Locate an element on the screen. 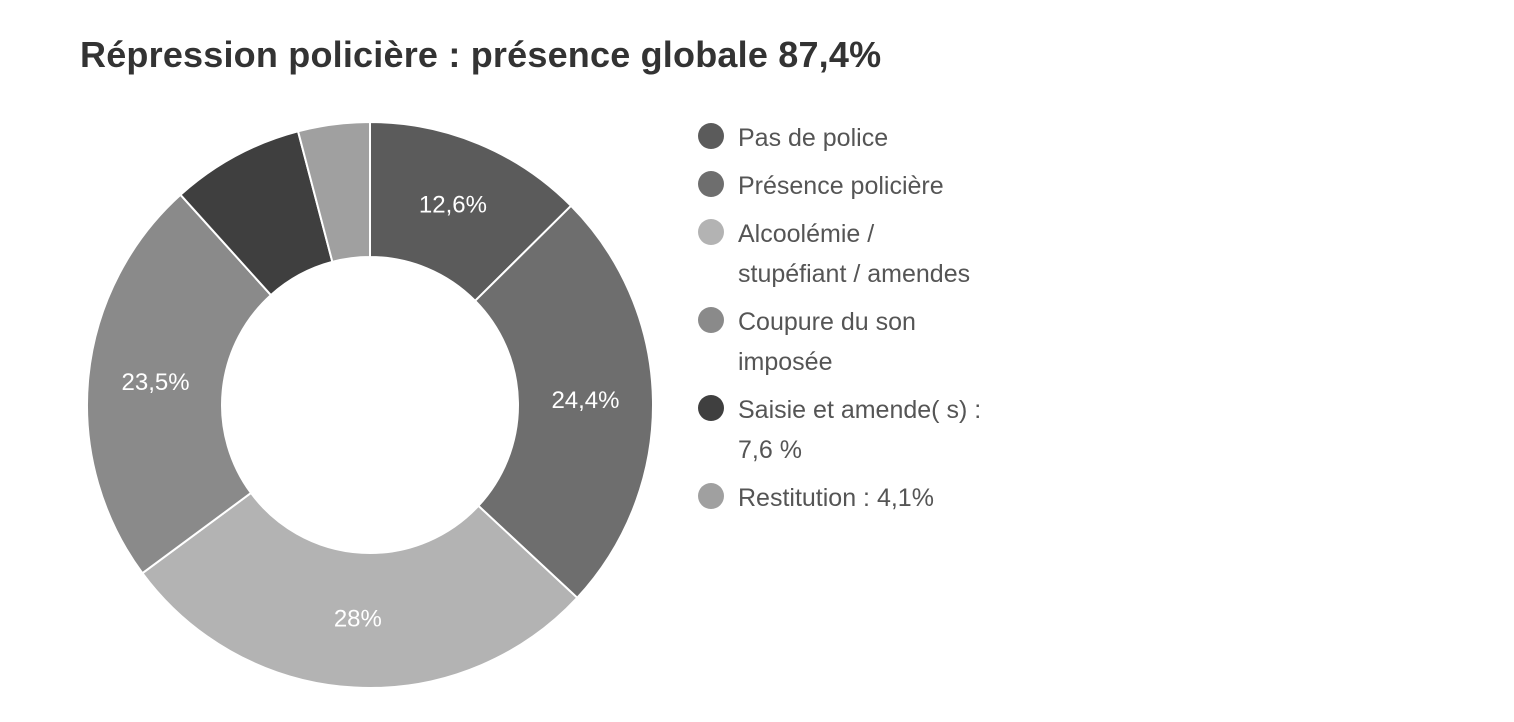 Image resolution: width=1514 pixels, height=722 pixels. legend-label: Restitution : 4,1% is located at coordinates (836, 498).